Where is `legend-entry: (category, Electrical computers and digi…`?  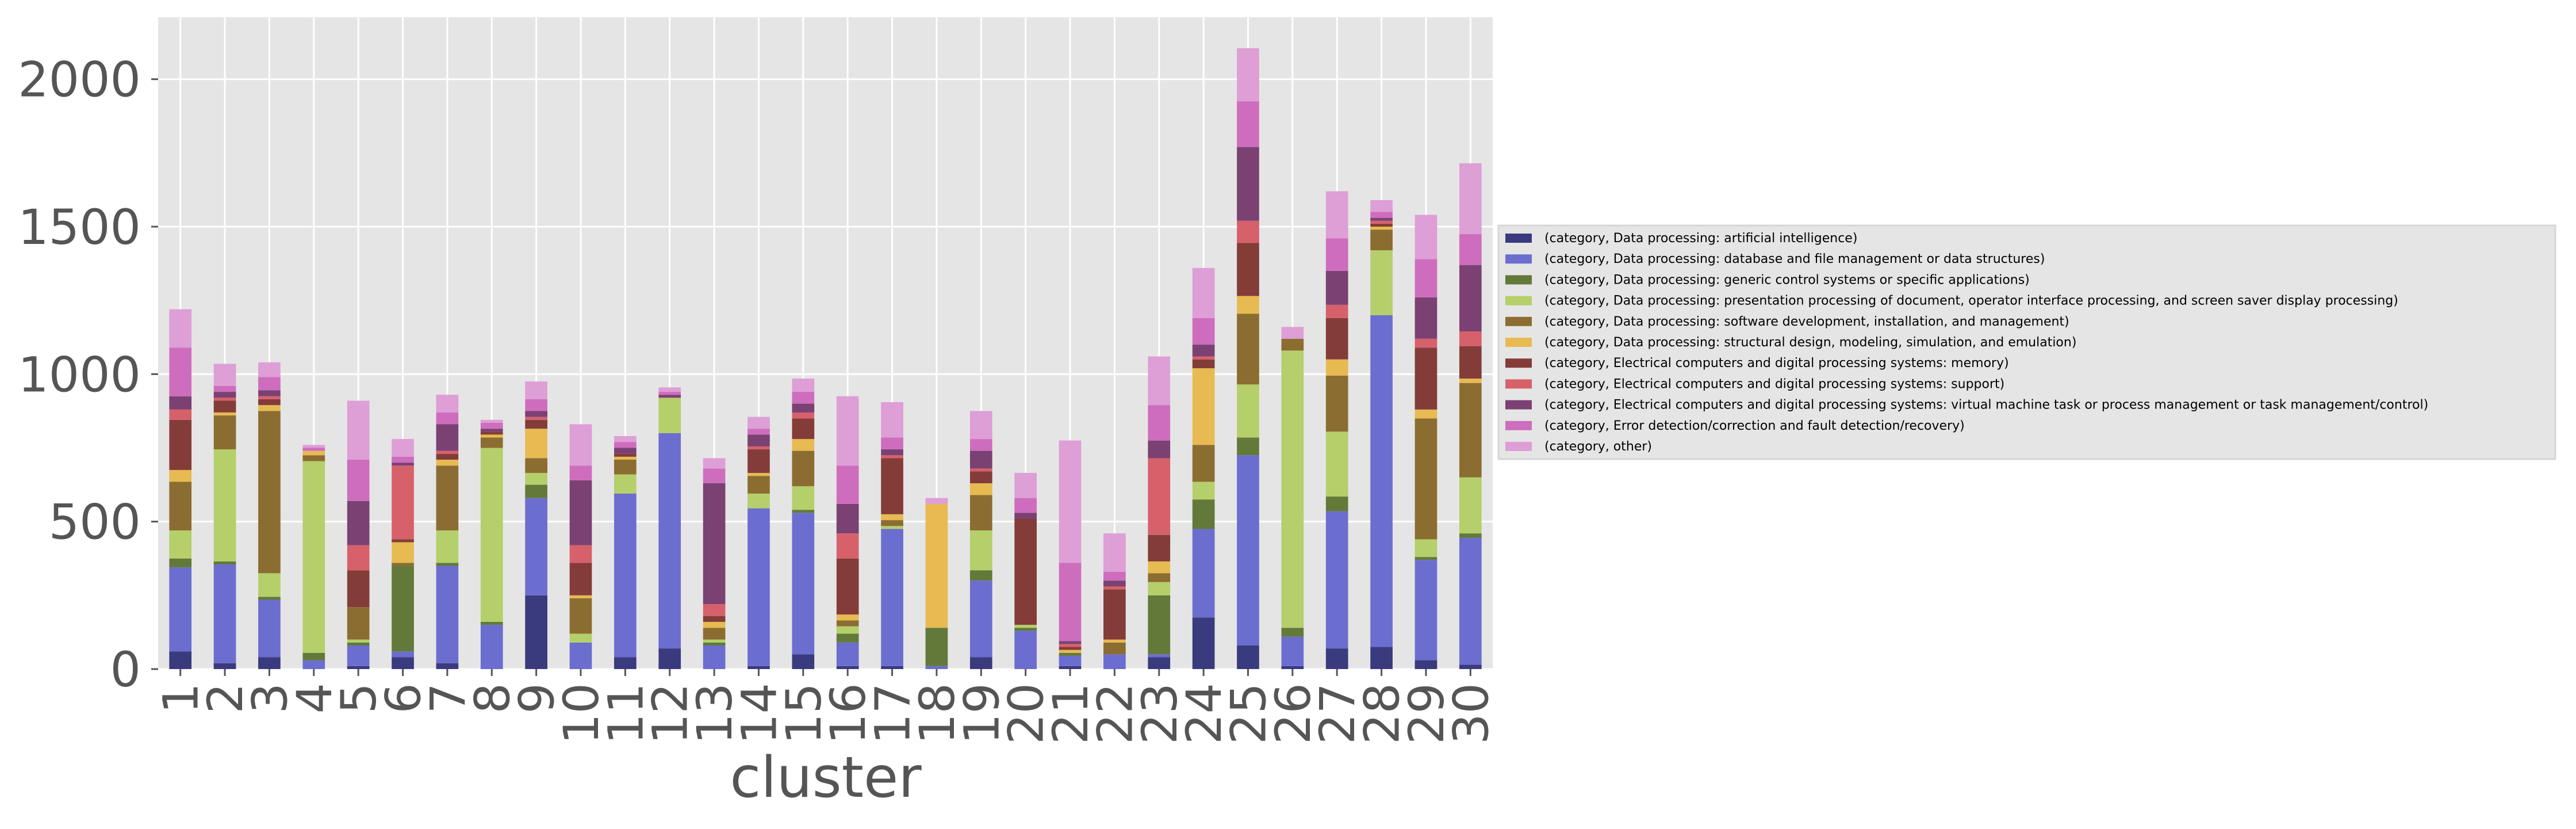
legend-entry: (category, Electrical computers and digi… is located at coordinates (1986, 405).